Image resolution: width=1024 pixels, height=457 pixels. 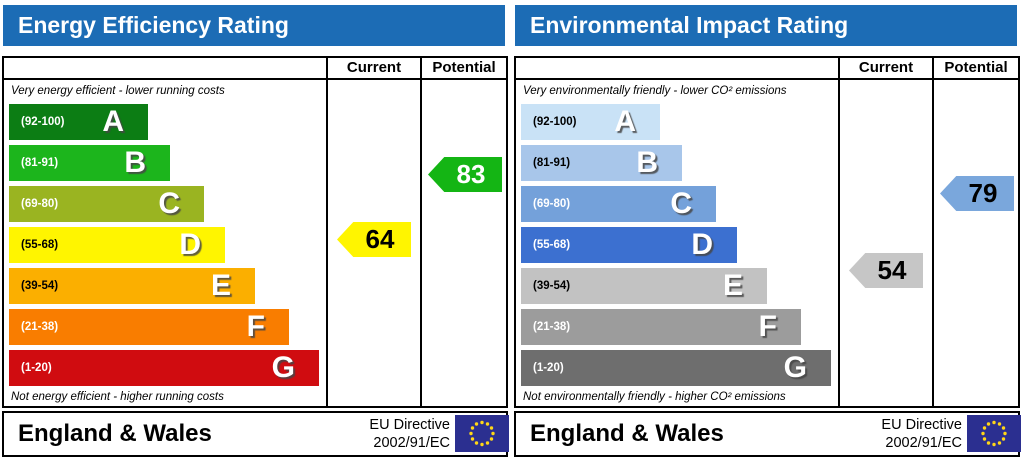 What do you see at coordinates (465, 174) in the screenshot?
I see `potential-rating-arrow: 83` at bounding box center [465, 174].